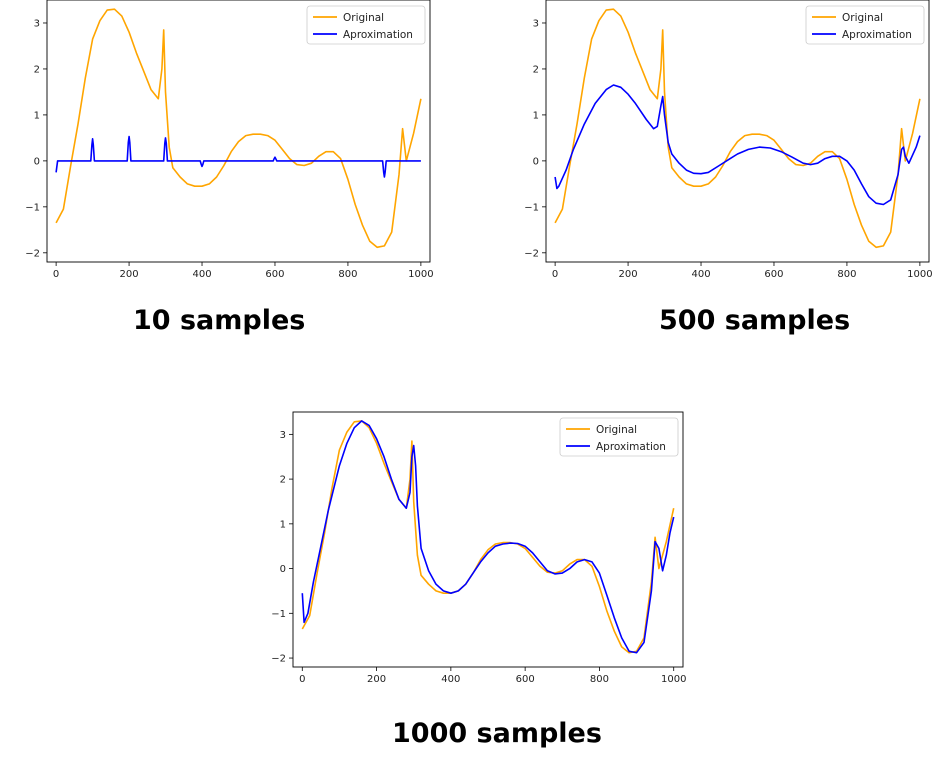 Image resolution: width=933 pixels, height=758 pixels. I want to click on caption-1000-samples: 1000 samples, so click(497, 733).